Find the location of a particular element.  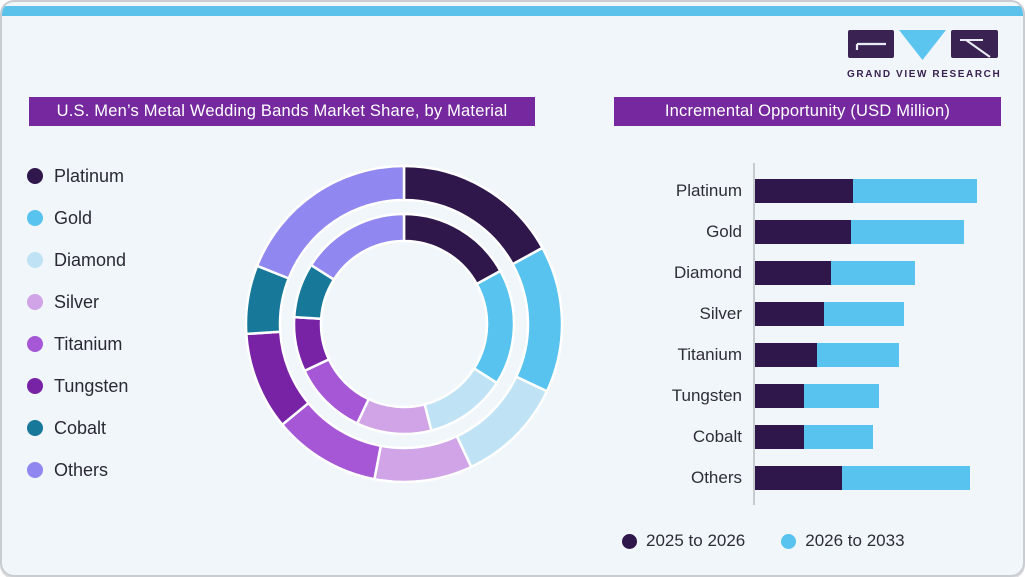

legend-label: Platinum is located at coordinates (89, 175).